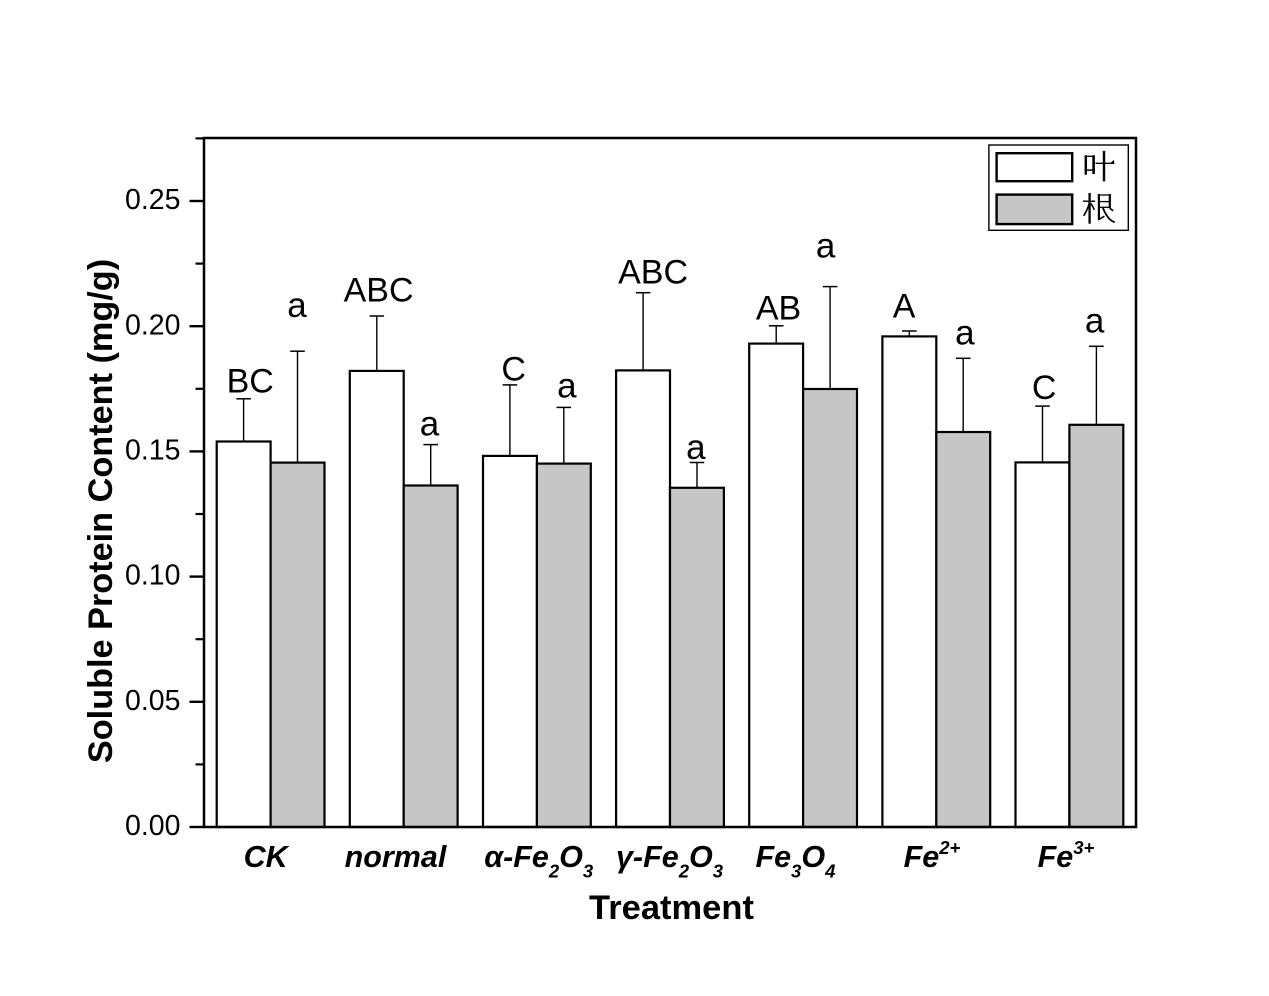  Describe the element at coordinates (778, 309) in the screenshot. I see `svg-text: AB` at that location.